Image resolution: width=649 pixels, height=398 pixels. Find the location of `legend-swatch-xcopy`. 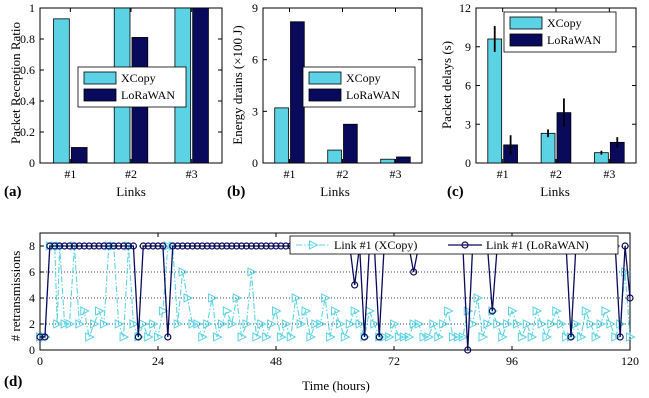

legend-swatch-xcopy is located at coordinates (100, 78).